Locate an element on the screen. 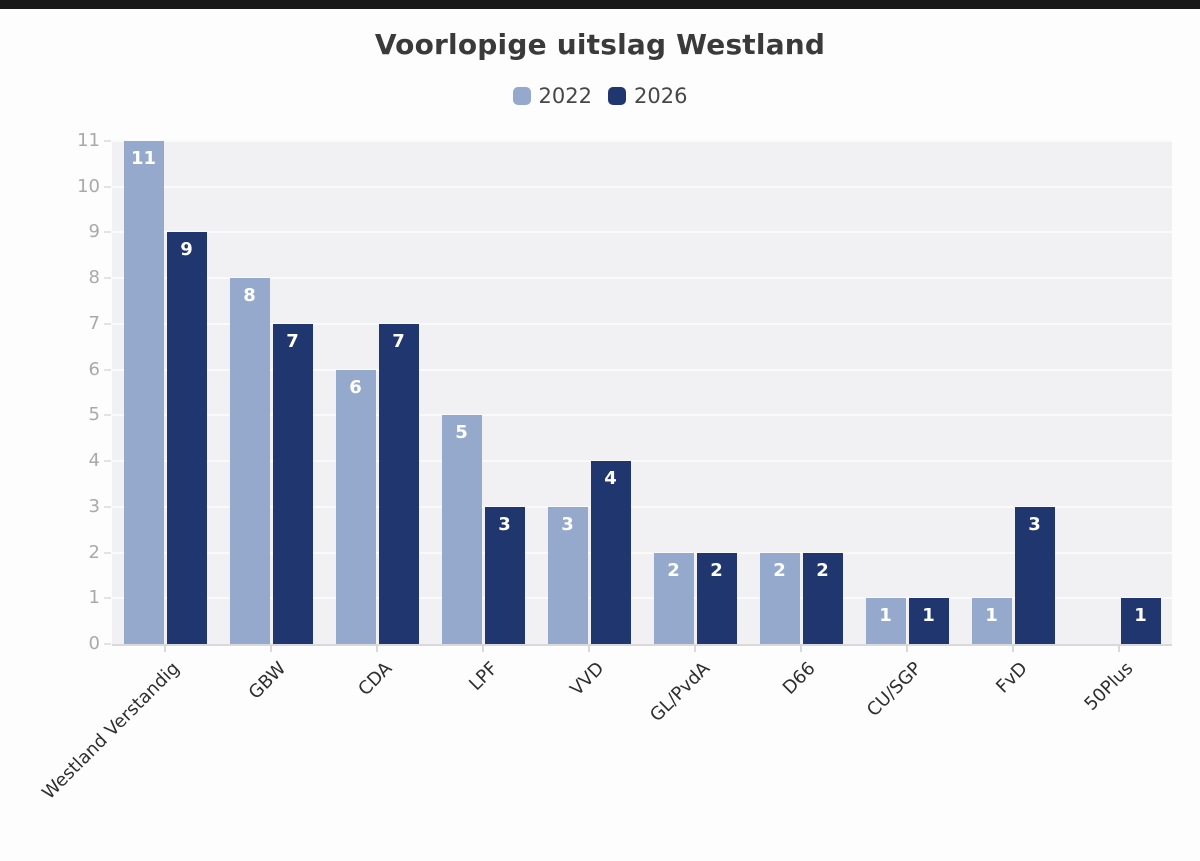  y-axis-label: 3 is located at coordinates (94, 506).